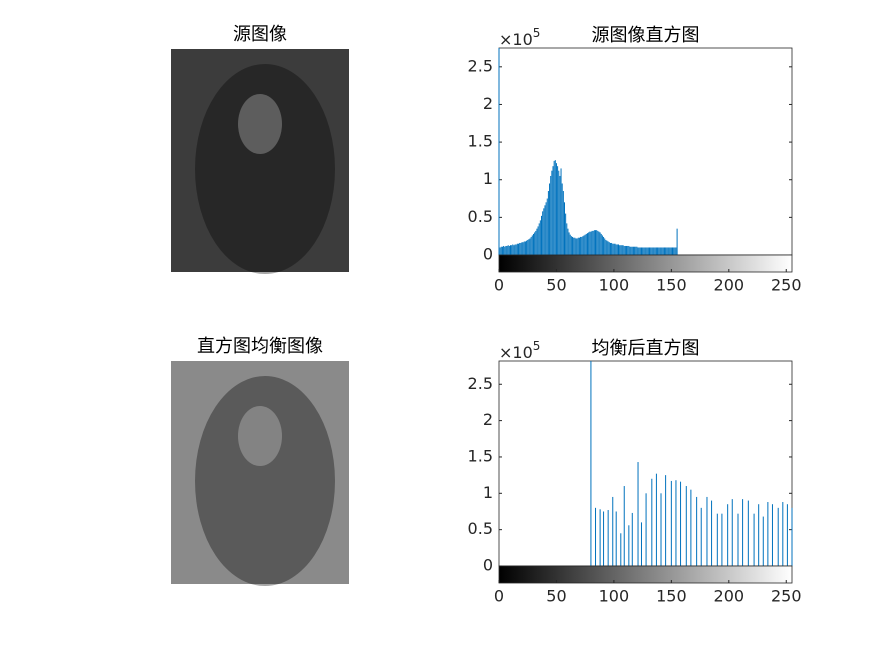 The height and width of the screenshot is (656, 875). Describe the element at coordinates (537, 346) in the screenshot. I see `y-multiplier-exponent: 5` at that location.